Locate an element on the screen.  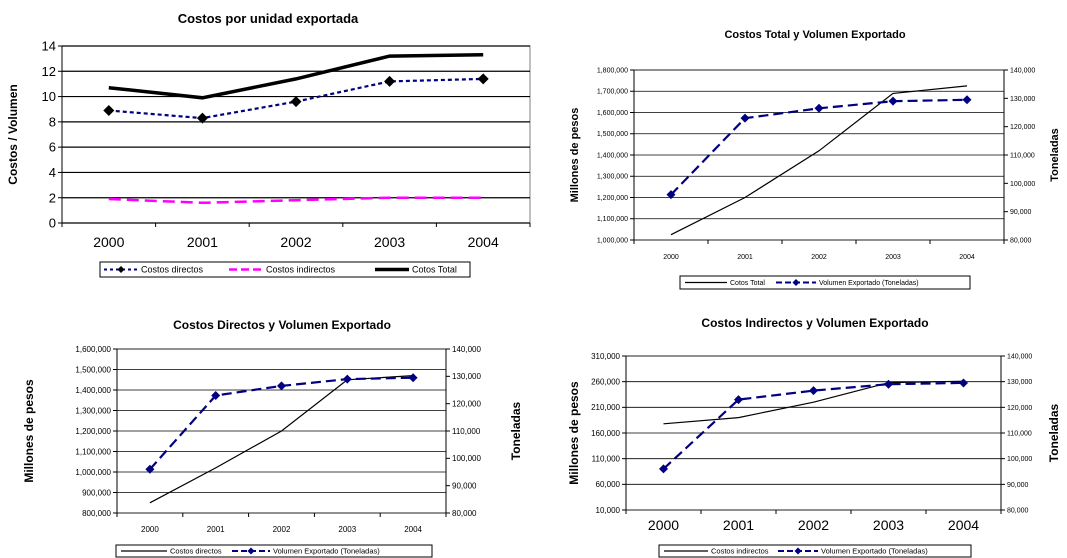
chart-title: Costos Total y Volumen Exportado is located at coordinates (814, 35).